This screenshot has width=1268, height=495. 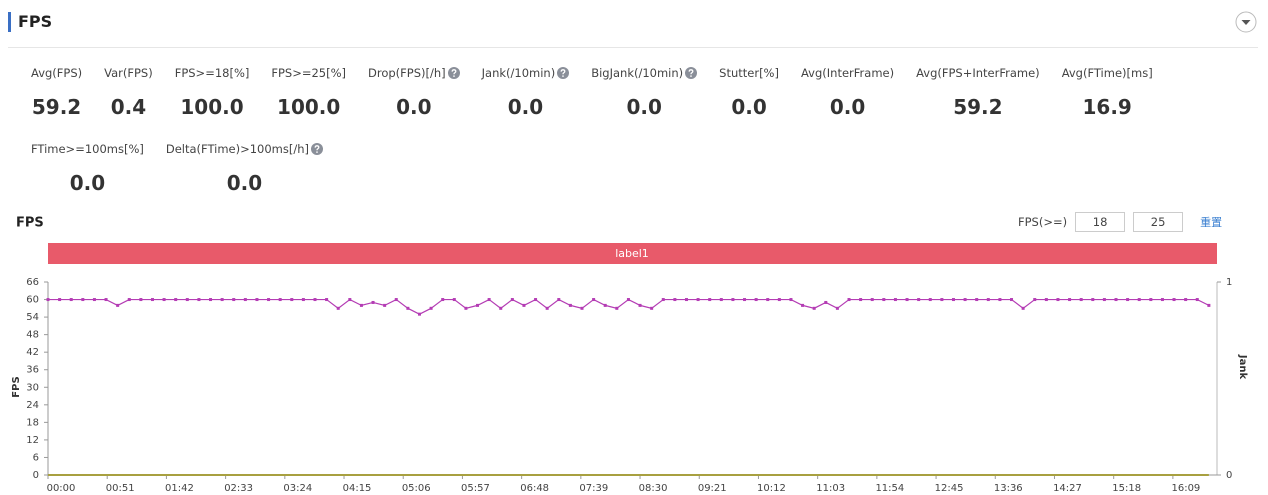 I want to click on metric: Avg(InterFrame) 0.0, so click(x=847, y=92).